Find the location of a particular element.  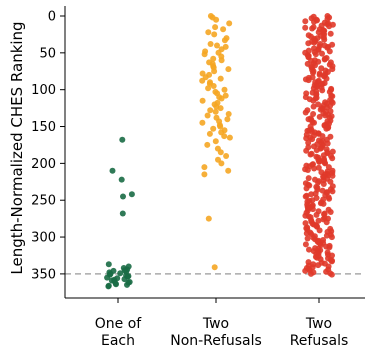

x-category-label: Two is located at coordinates (318, 324).